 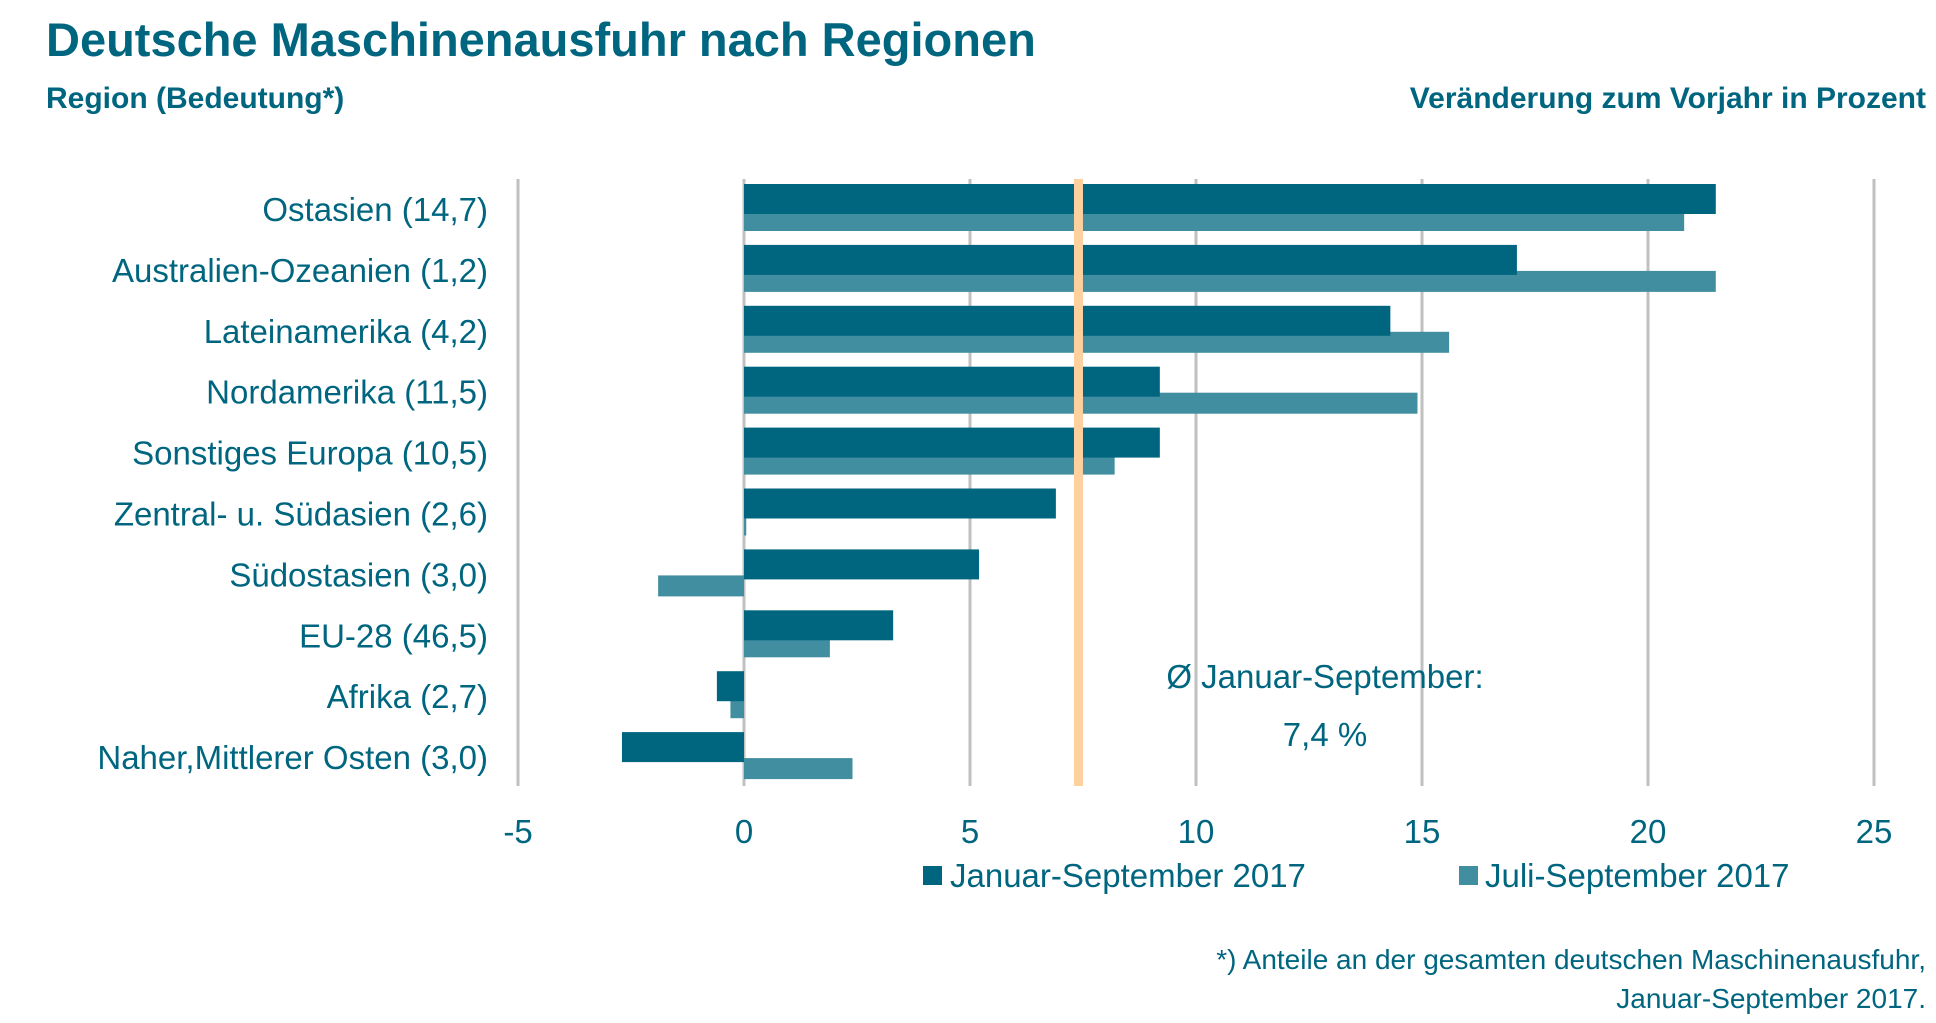 What do you see at coordinates (541, 39) in the screenshot?
I see `chart-title: Deutsche Maschinenausfuhr nach Regionen` at bounding box center [541, 39].